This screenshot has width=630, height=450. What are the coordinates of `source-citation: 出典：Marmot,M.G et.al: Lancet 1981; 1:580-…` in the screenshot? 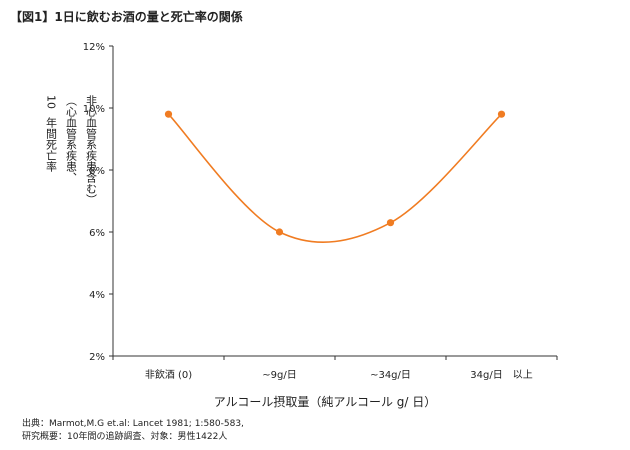 It's located at (133, 424).